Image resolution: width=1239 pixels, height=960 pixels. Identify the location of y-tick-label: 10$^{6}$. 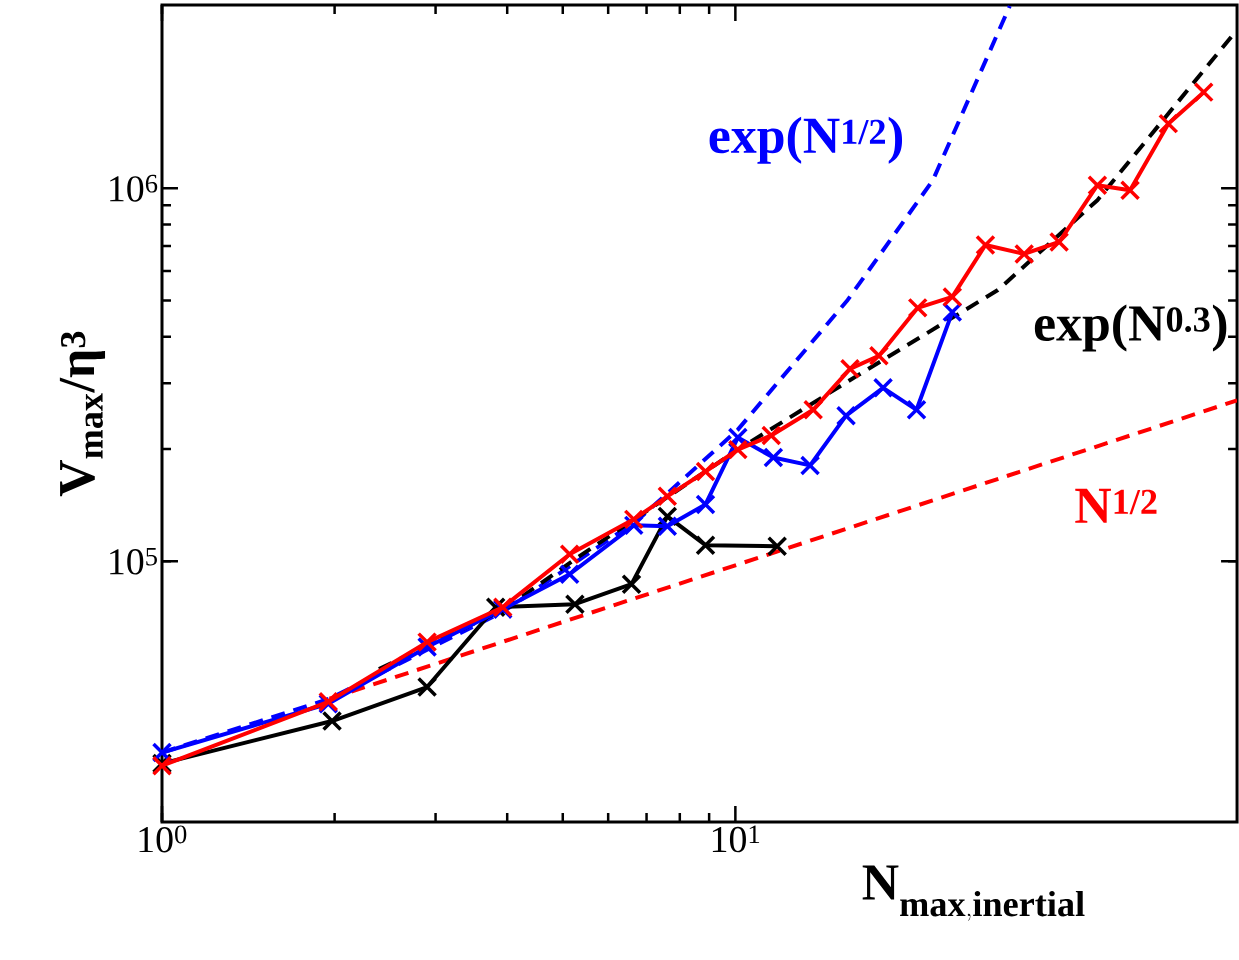
(134, 188).